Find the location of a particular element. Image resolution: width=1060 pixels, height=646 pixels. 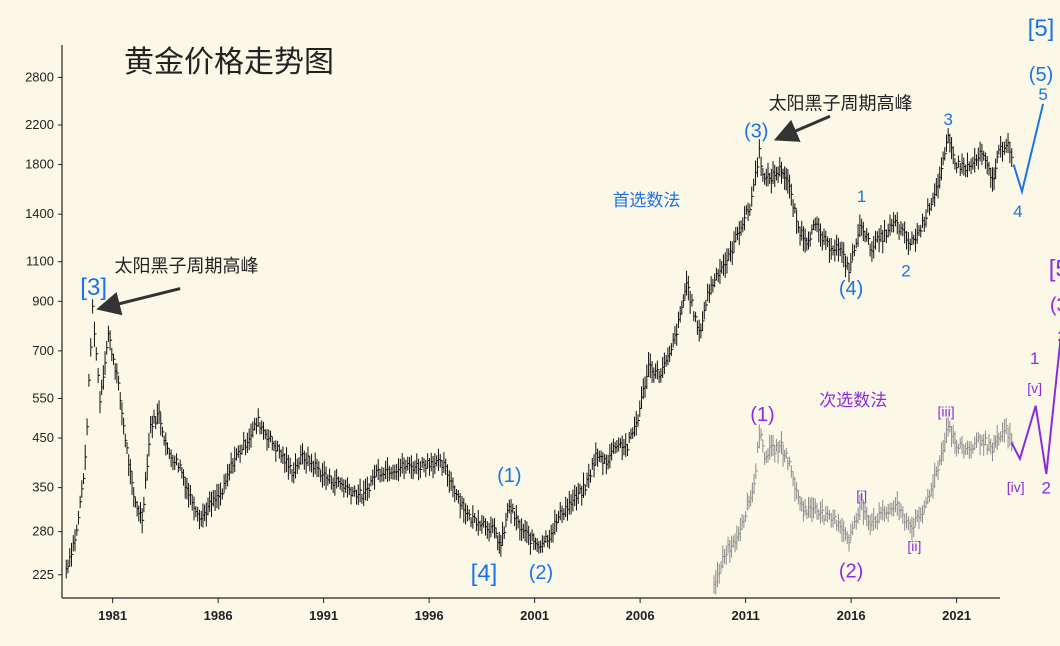

annotation-label: [i] is located at coordinates (861, 495).